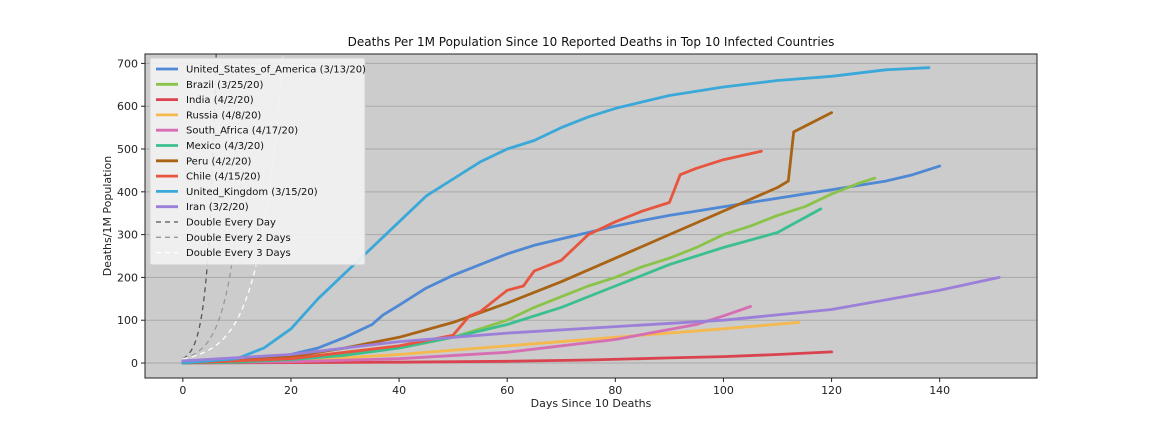 The image size is (1152, 432). Describe the element at coordinates (939, 390) in the screenshot. I see `x-tick-label: 140` at that location.